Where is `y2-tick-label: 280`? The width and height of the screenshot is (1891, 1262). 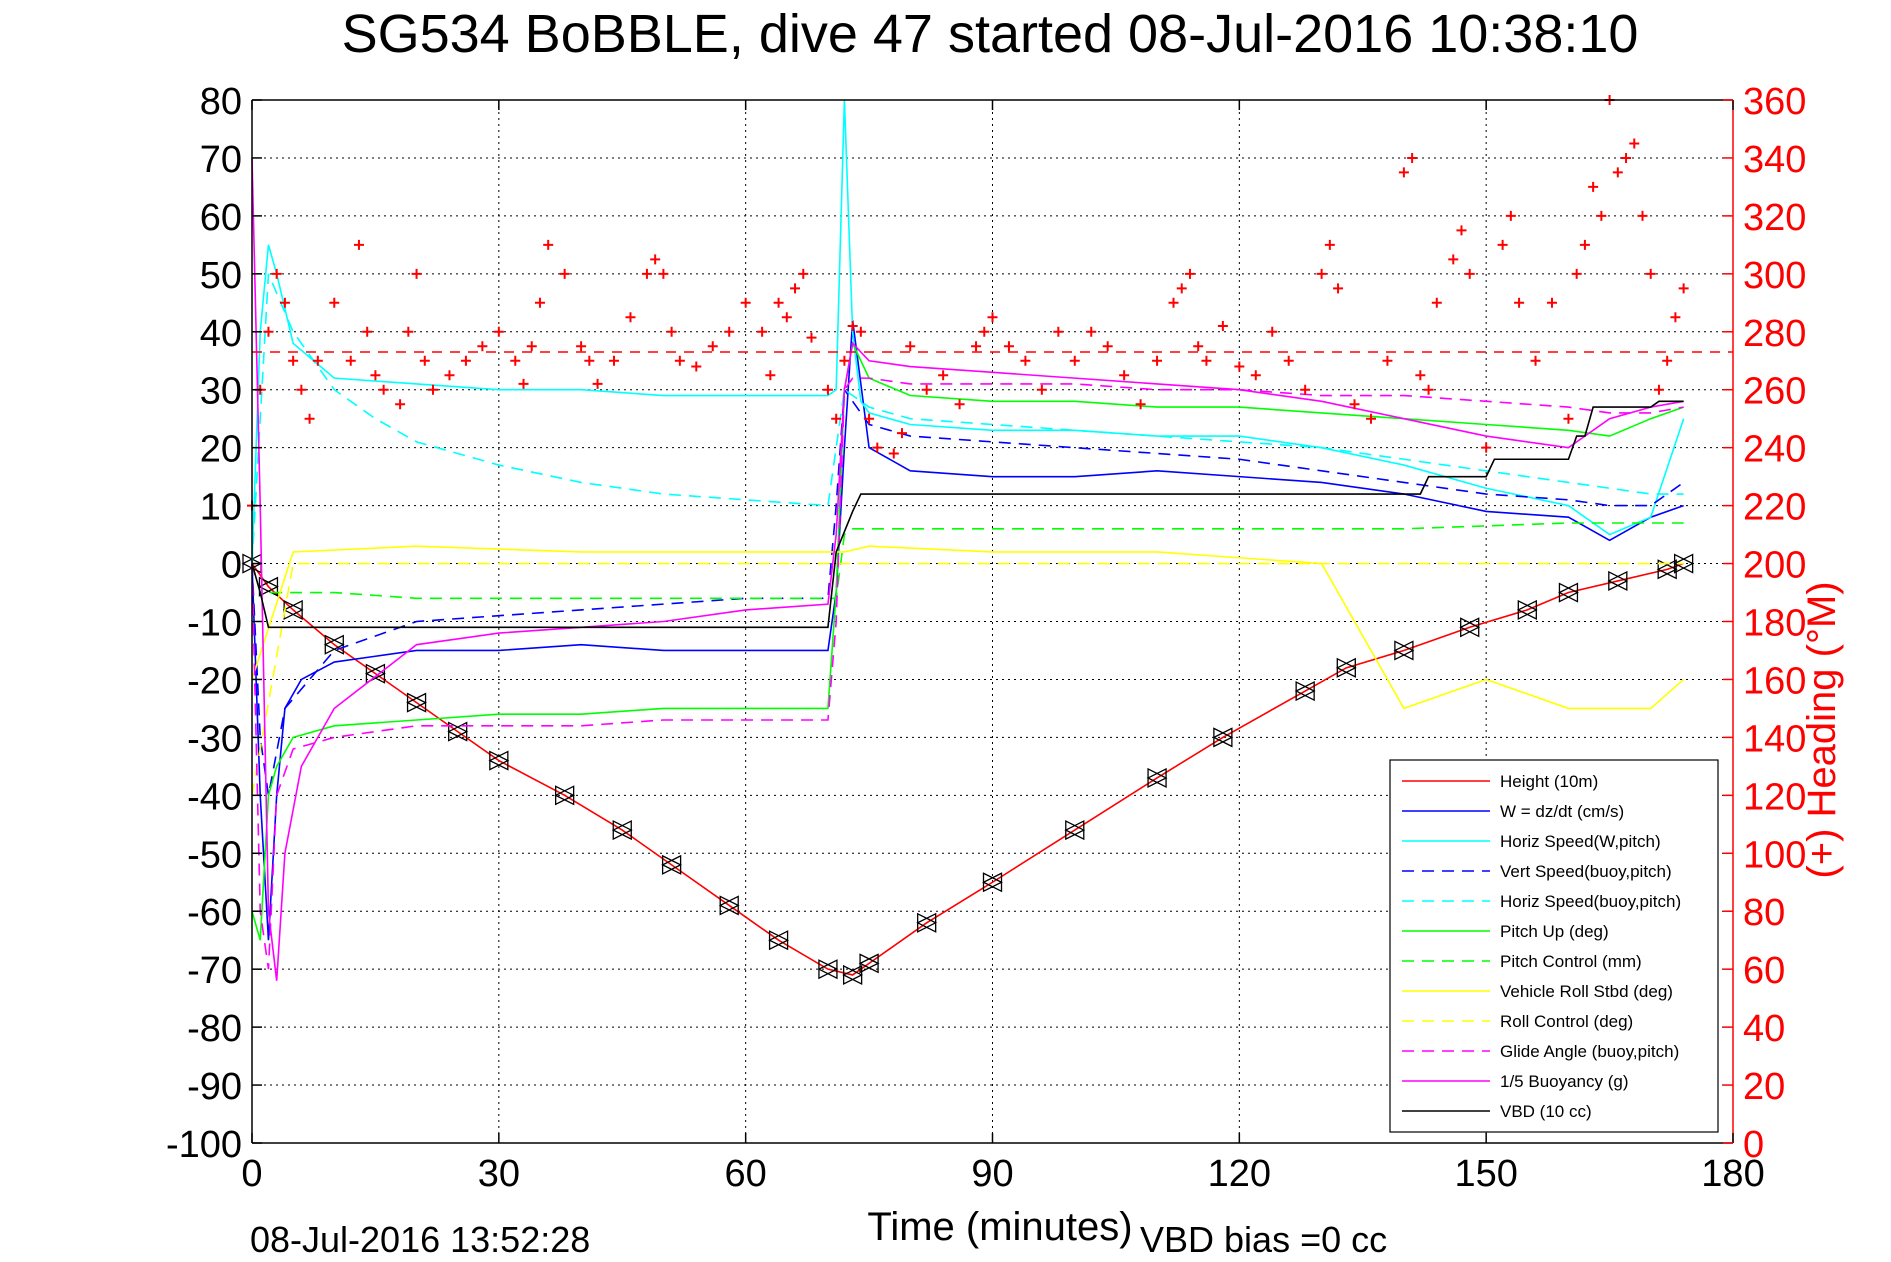 y2-tick-label: 280 is located at coordinates (1774, 334).